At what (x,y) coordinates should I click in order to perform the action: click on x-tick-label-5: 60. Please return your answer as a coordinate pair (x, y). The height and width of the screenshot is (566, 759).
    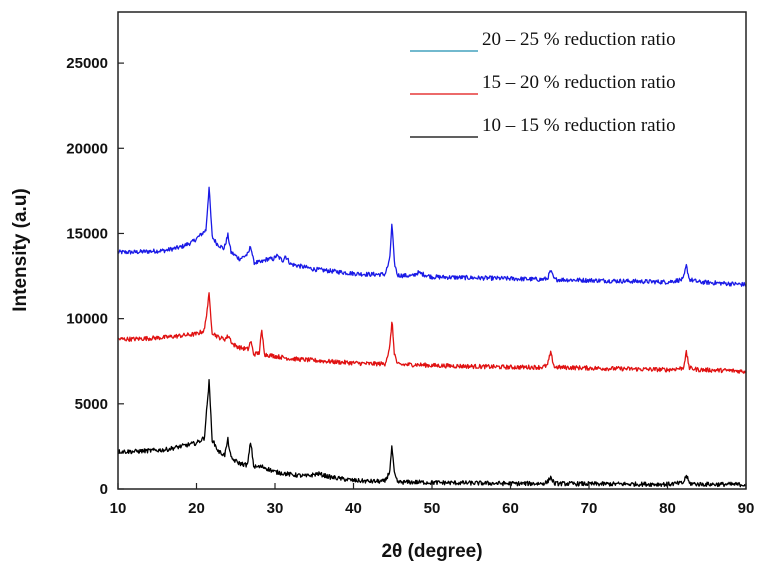
    Looking at the image, I should click on (510, 508).